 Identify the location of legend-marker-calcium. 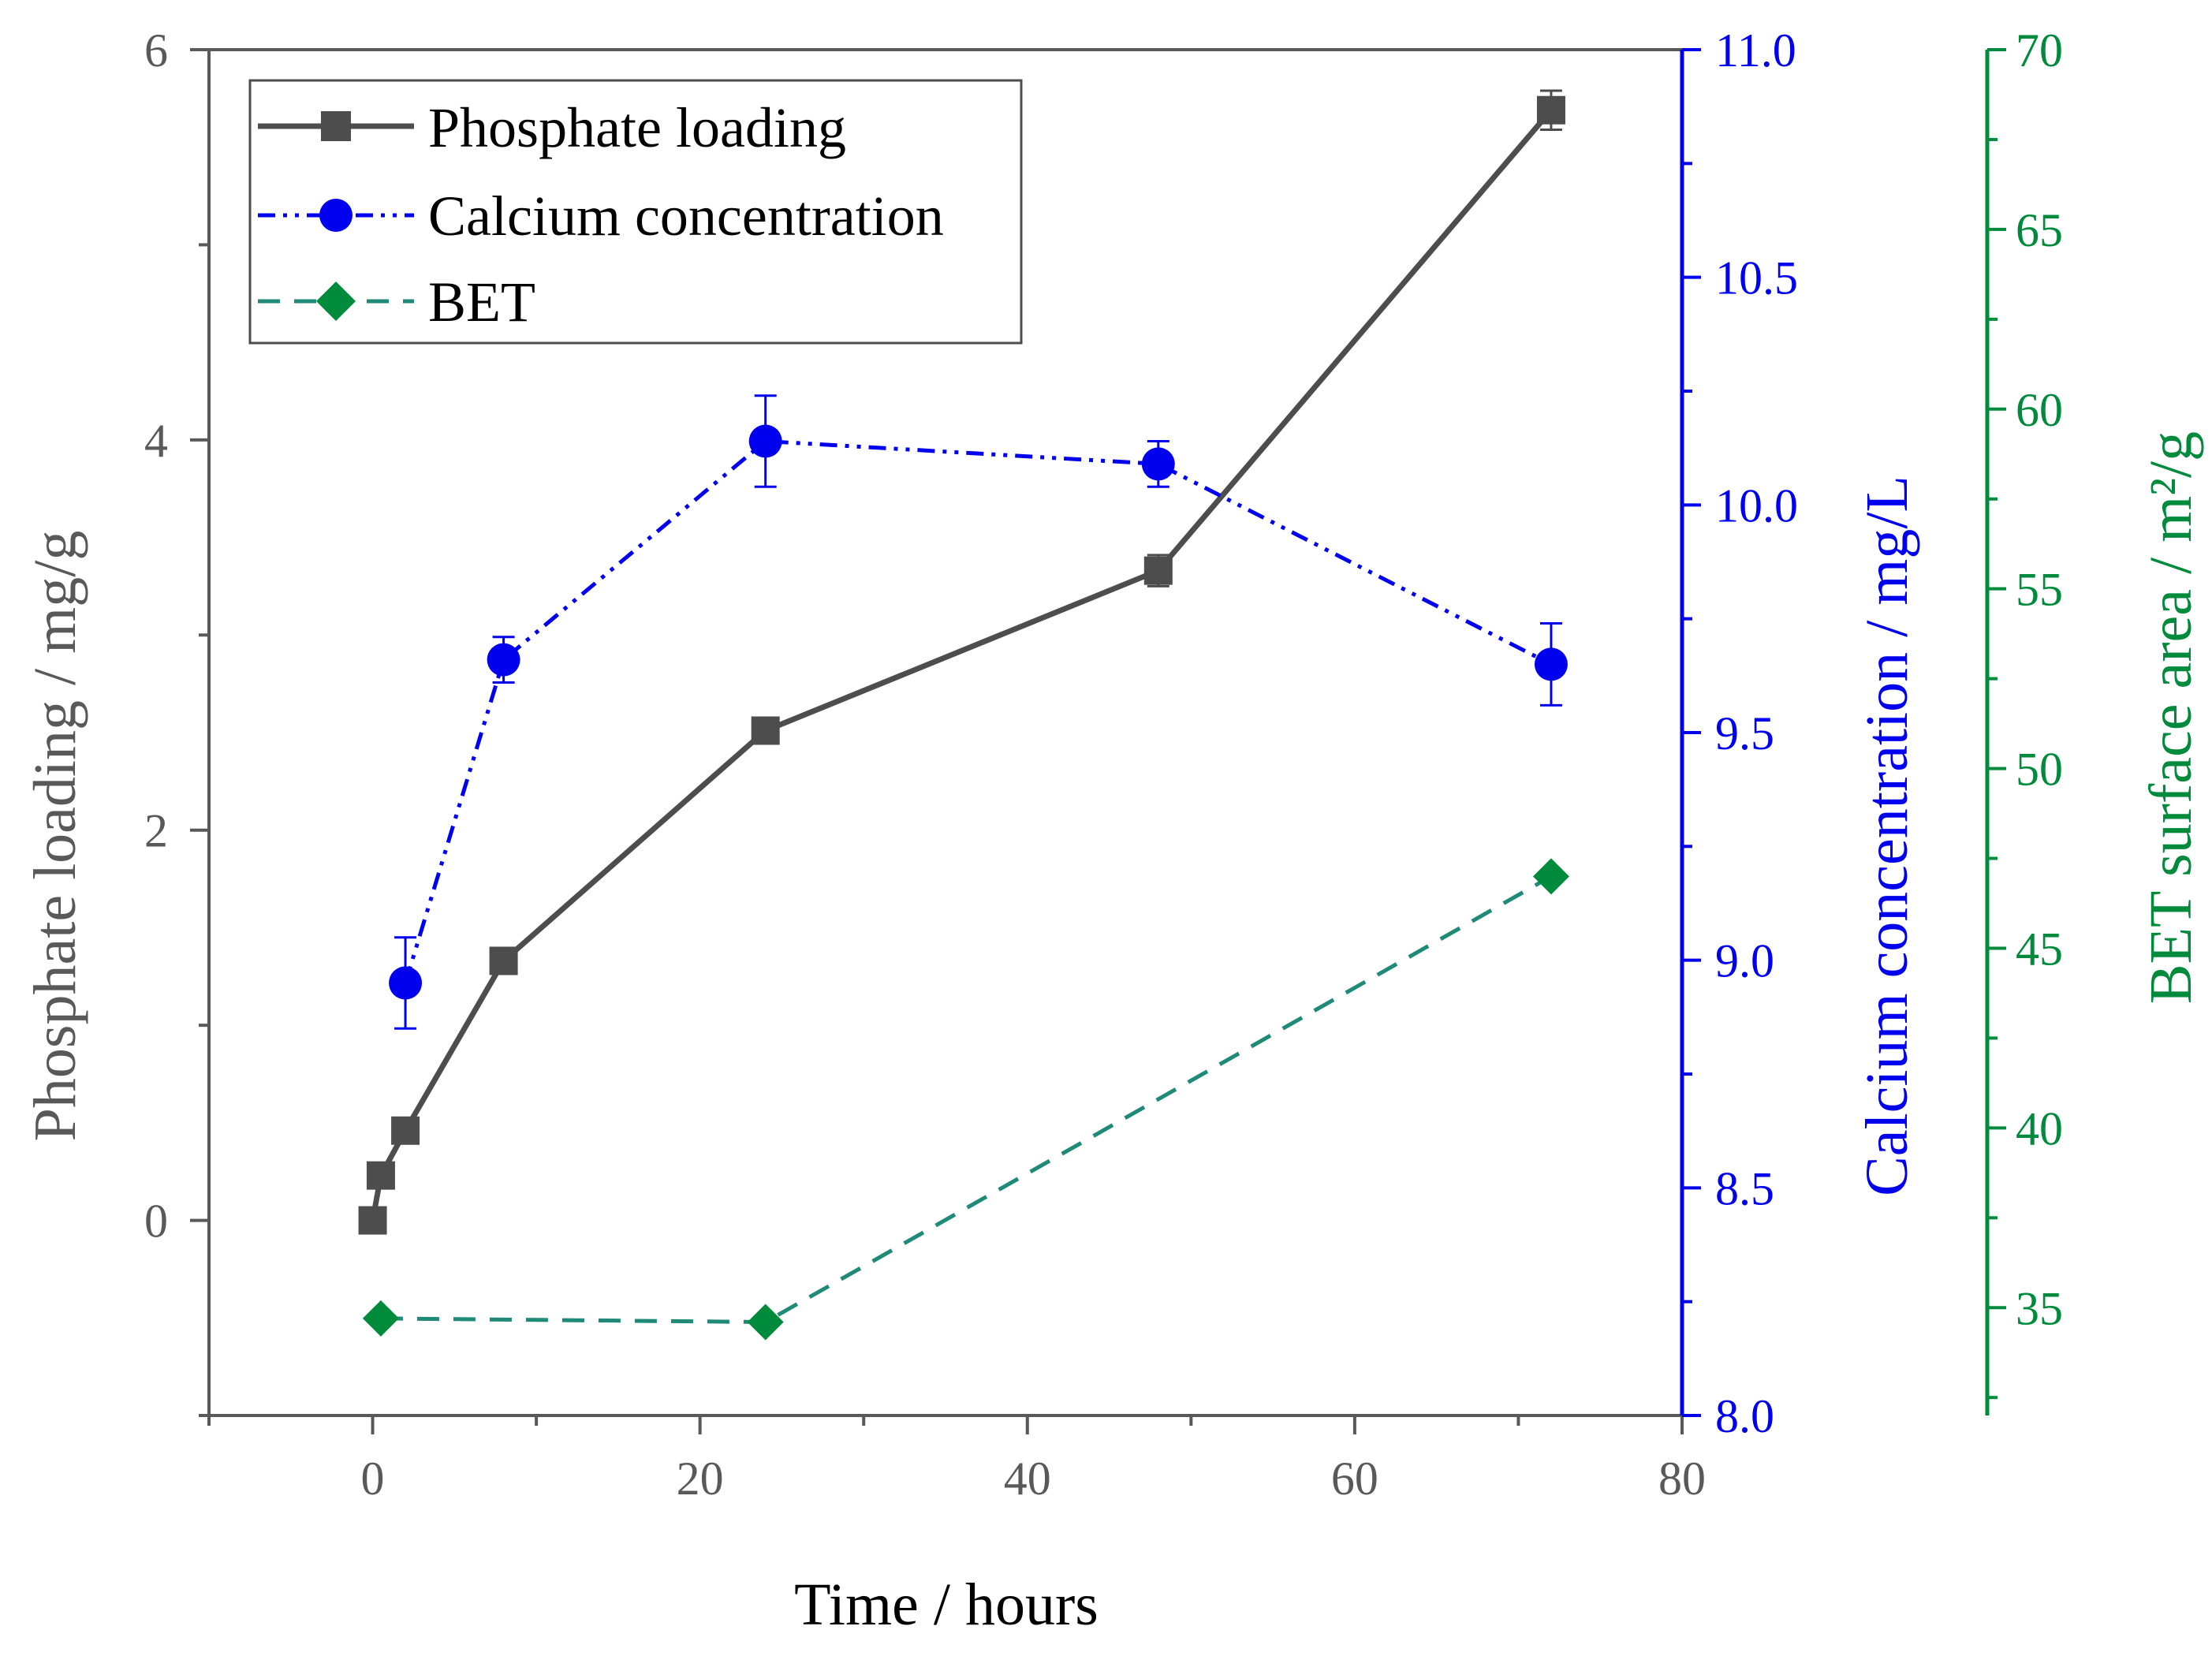
(336, 215).